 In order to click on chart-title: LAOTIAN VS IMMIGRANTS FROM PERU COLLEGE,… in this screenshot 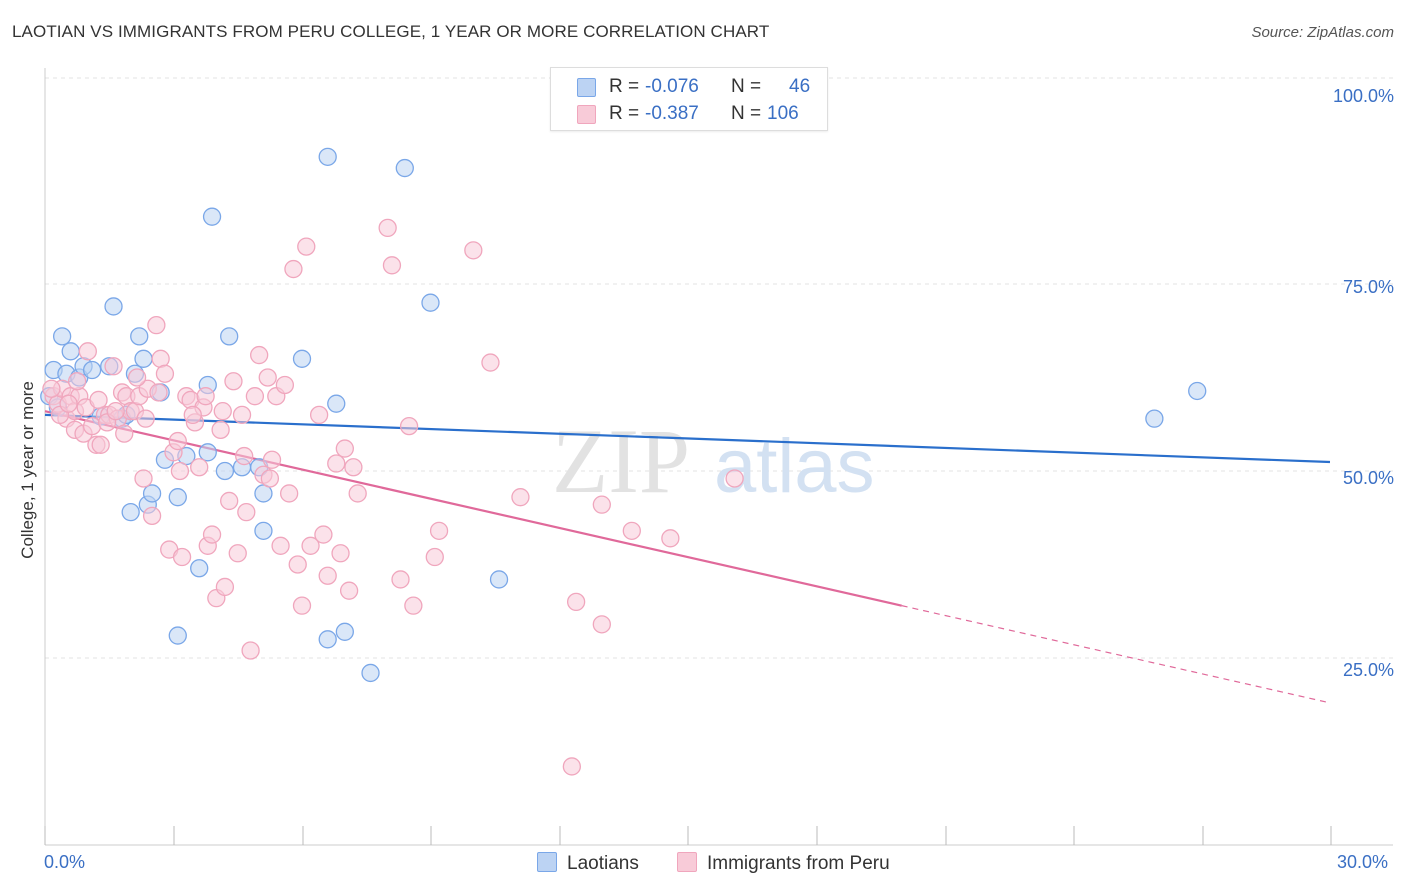, I will do `click(391, 31)`.